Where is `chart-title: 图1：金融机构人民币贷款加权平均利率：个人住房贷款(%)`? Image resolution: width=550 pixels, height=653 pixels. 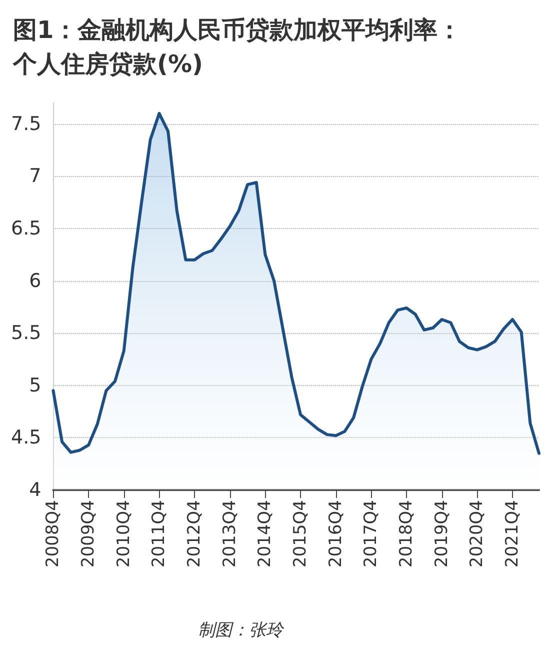
chart-title: 图1：金融机构人民币贷款加权平均利率：个人住房贷款(%) is located at coordinates (237, 47).